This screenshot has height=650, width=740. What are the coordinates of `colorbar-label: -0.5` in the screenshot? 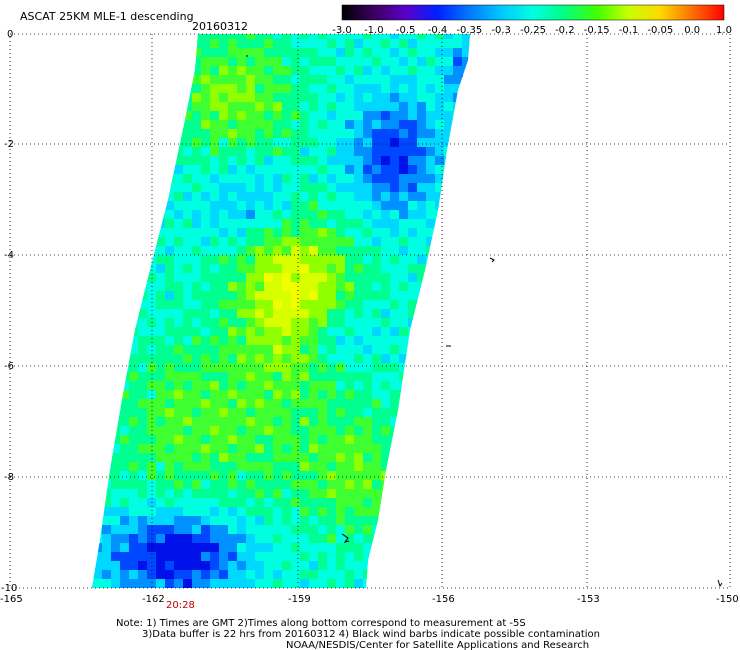 It's located at (406, 30).